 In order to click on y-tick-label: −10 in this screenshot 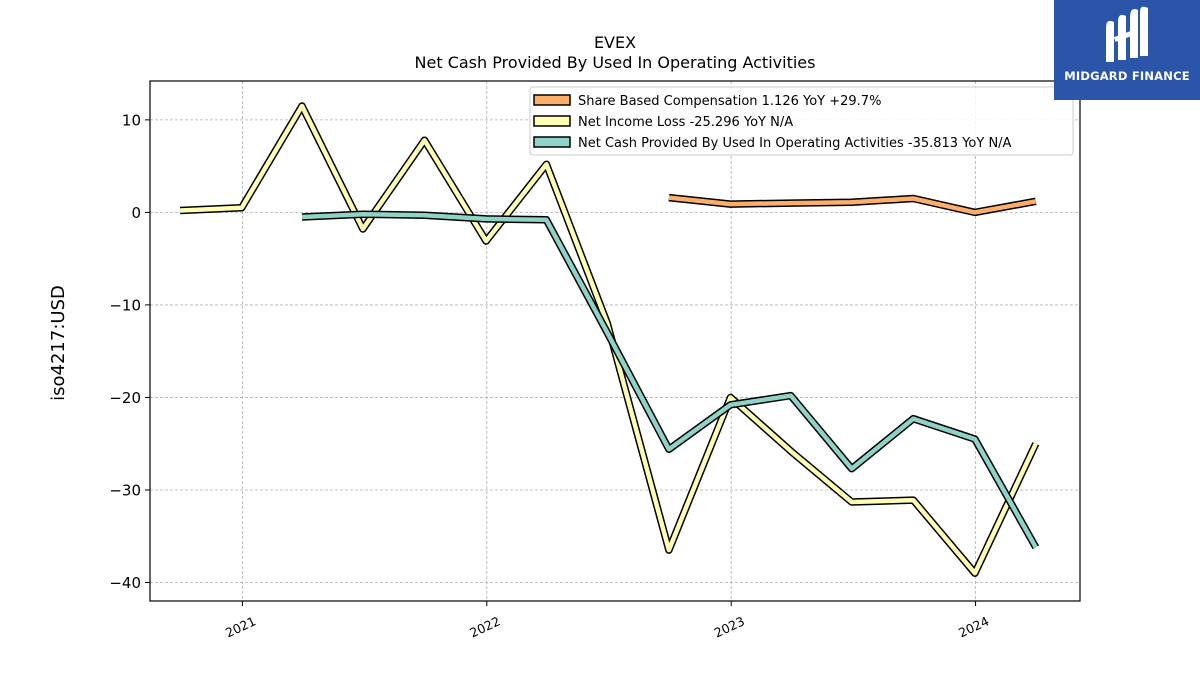, I will do `click(125, 305)`.